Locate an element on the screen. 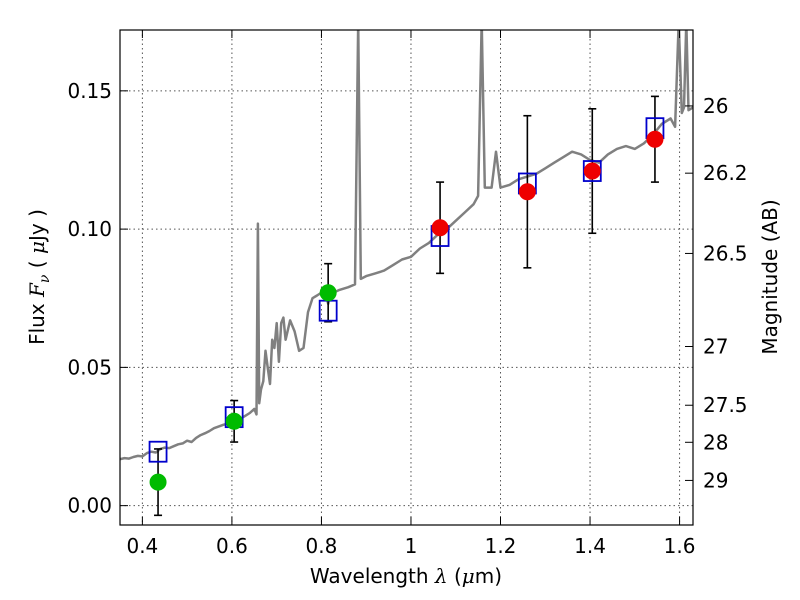 The image size is (800, 600). x-tick-label: 0.4 is located at coordinates (142, 546).